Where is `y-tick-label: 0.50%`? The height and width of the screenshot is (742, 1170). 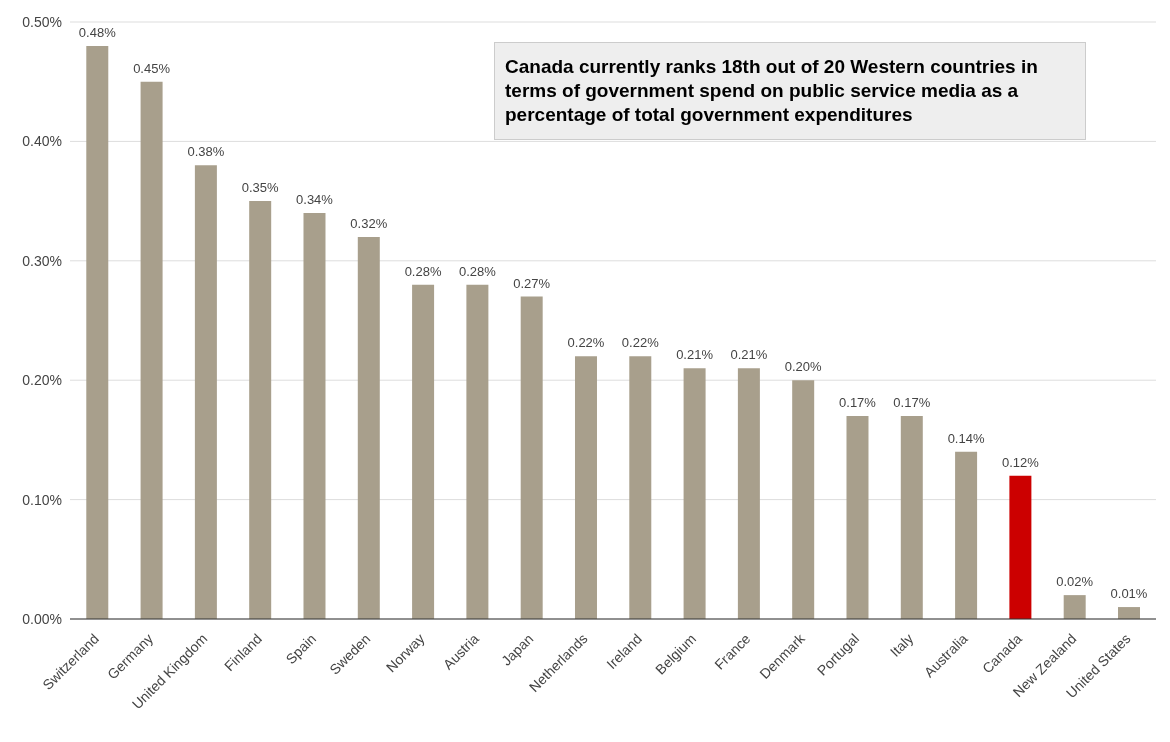 y-tick-label: 0.50% is located at coordinates (42, 21).